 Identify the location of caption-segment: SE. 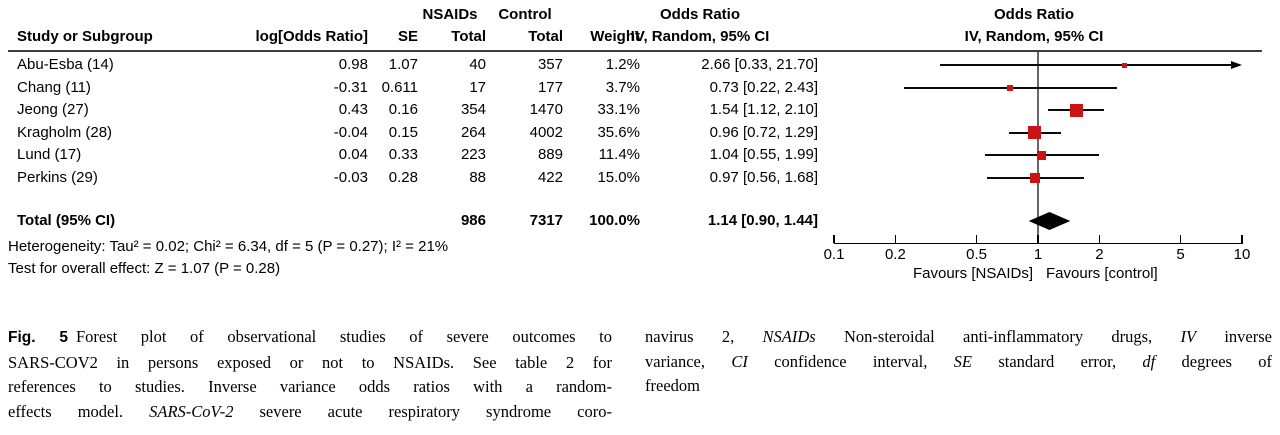
(963, 361).